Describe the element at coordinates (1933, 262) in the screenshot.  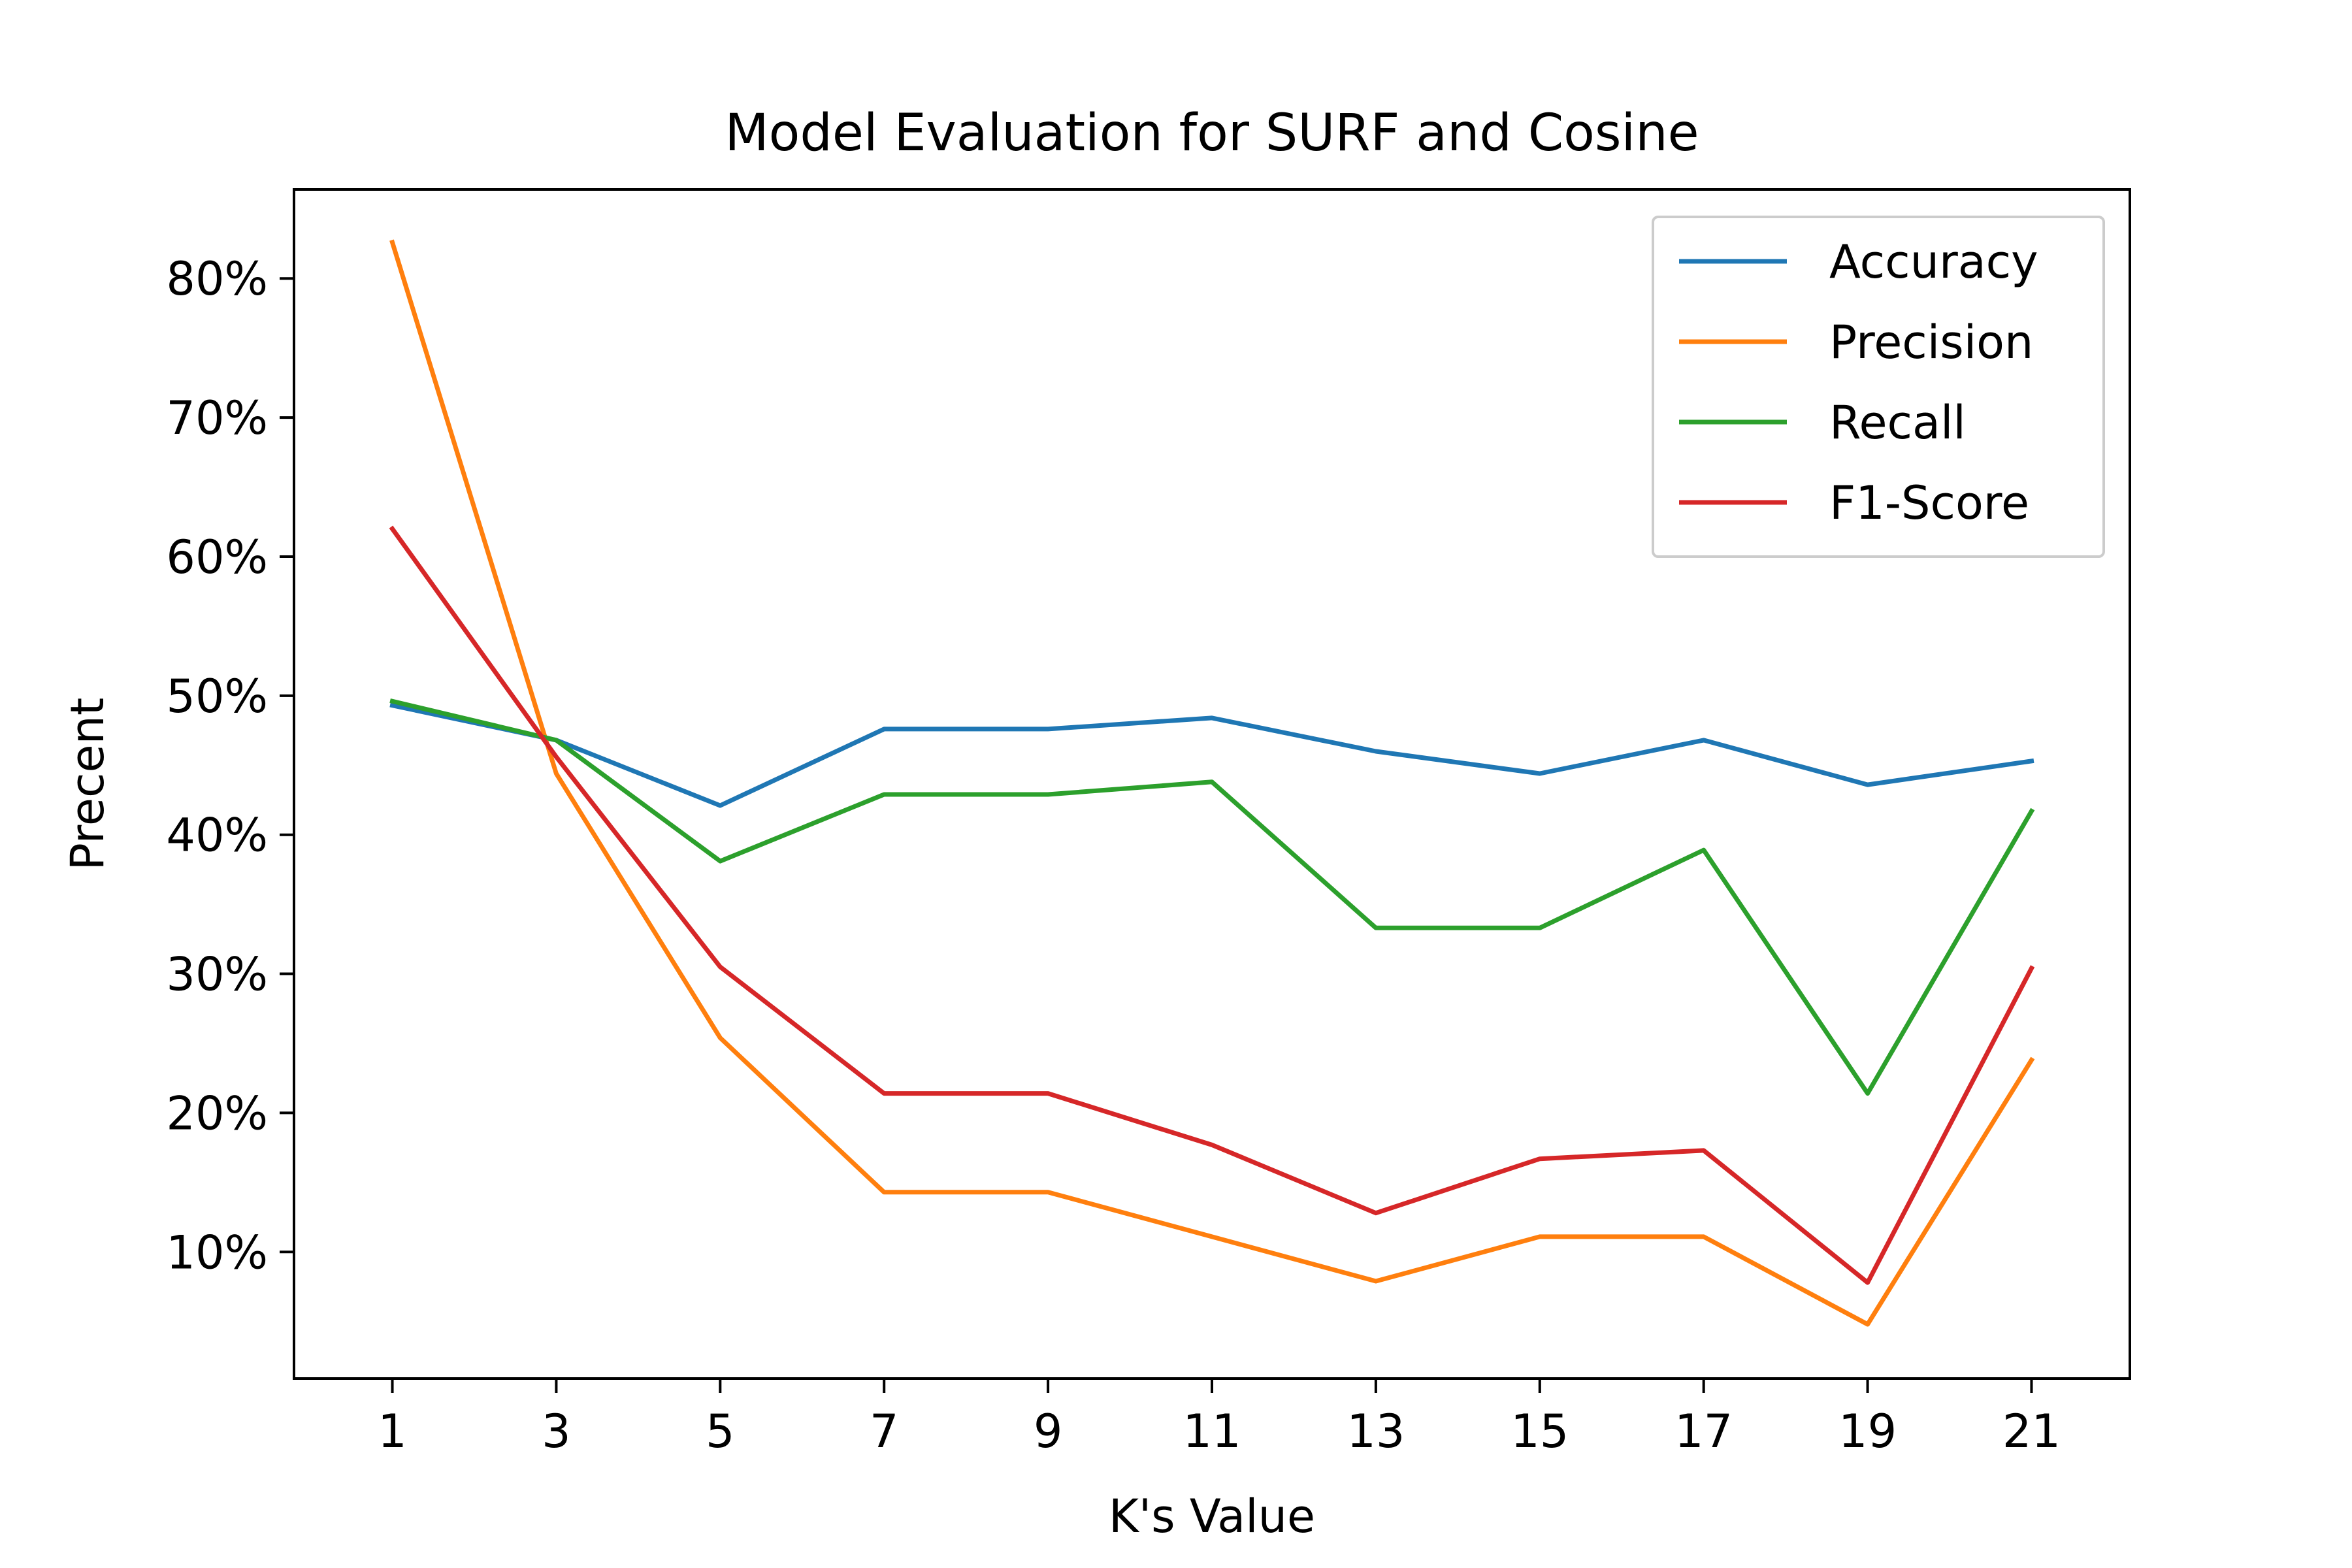
I see `legend-label-accuracy: Accuracy` at that location.